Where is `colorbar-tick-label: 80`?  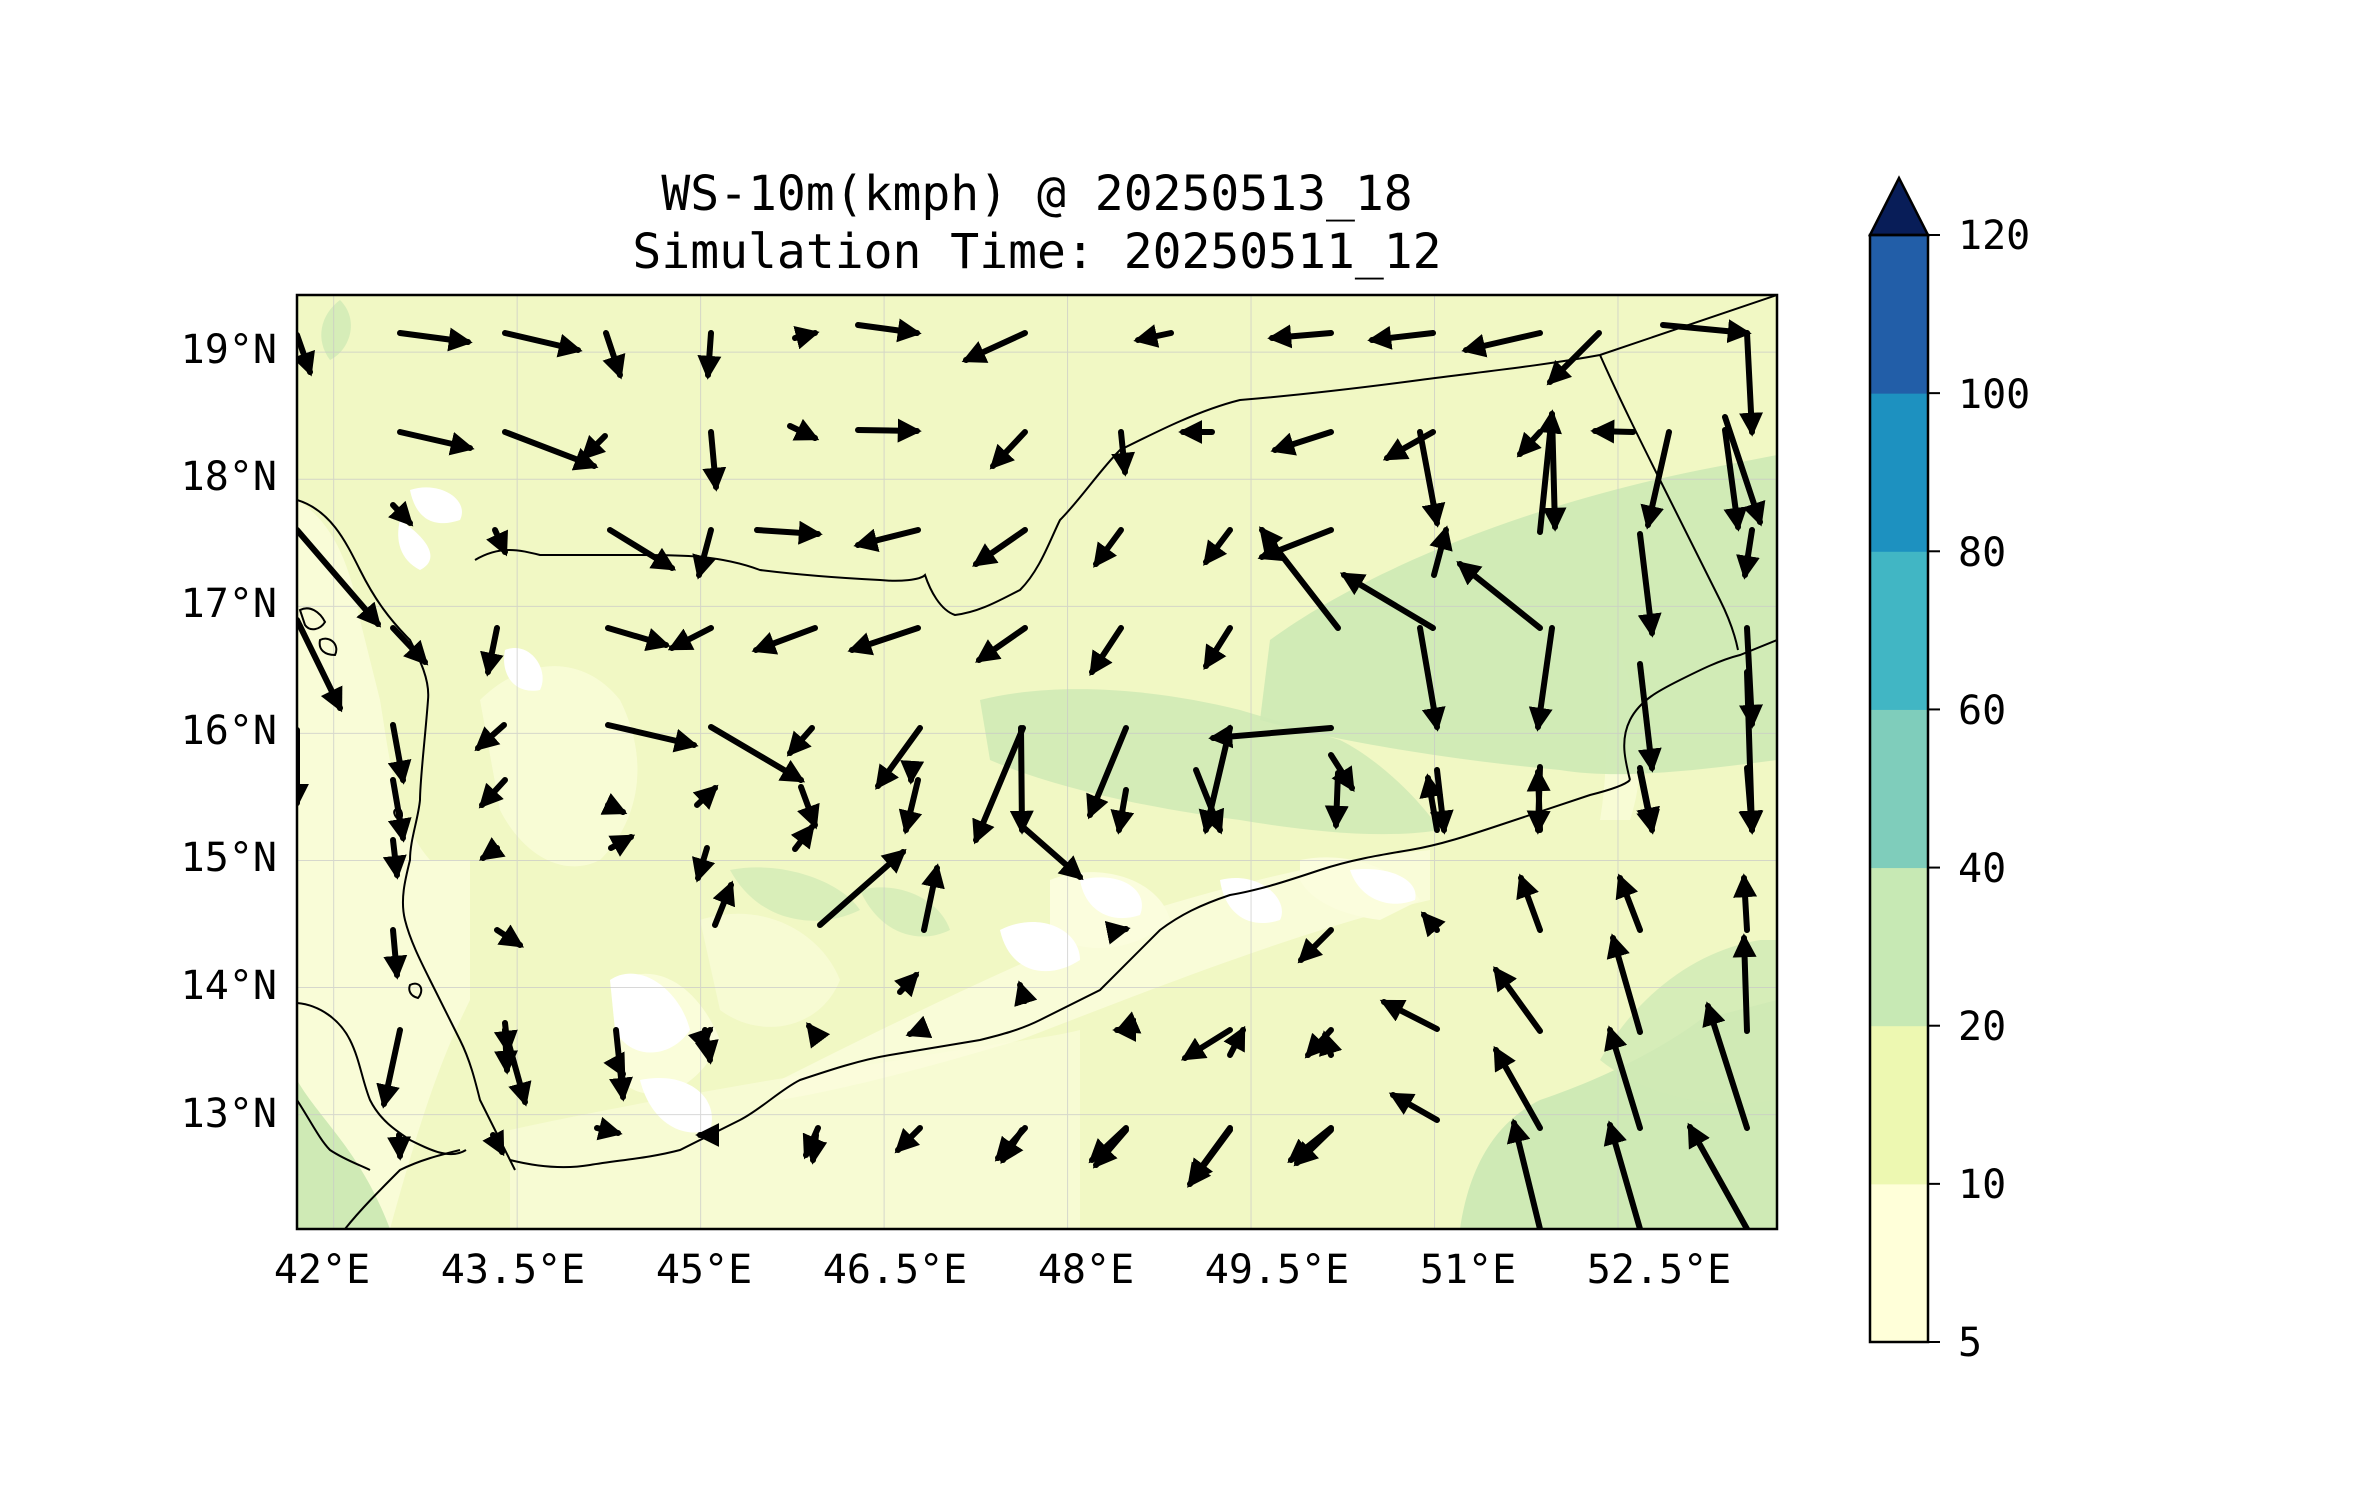 colorbar-tick-label: 80 is located at coordinates (1982, 553).